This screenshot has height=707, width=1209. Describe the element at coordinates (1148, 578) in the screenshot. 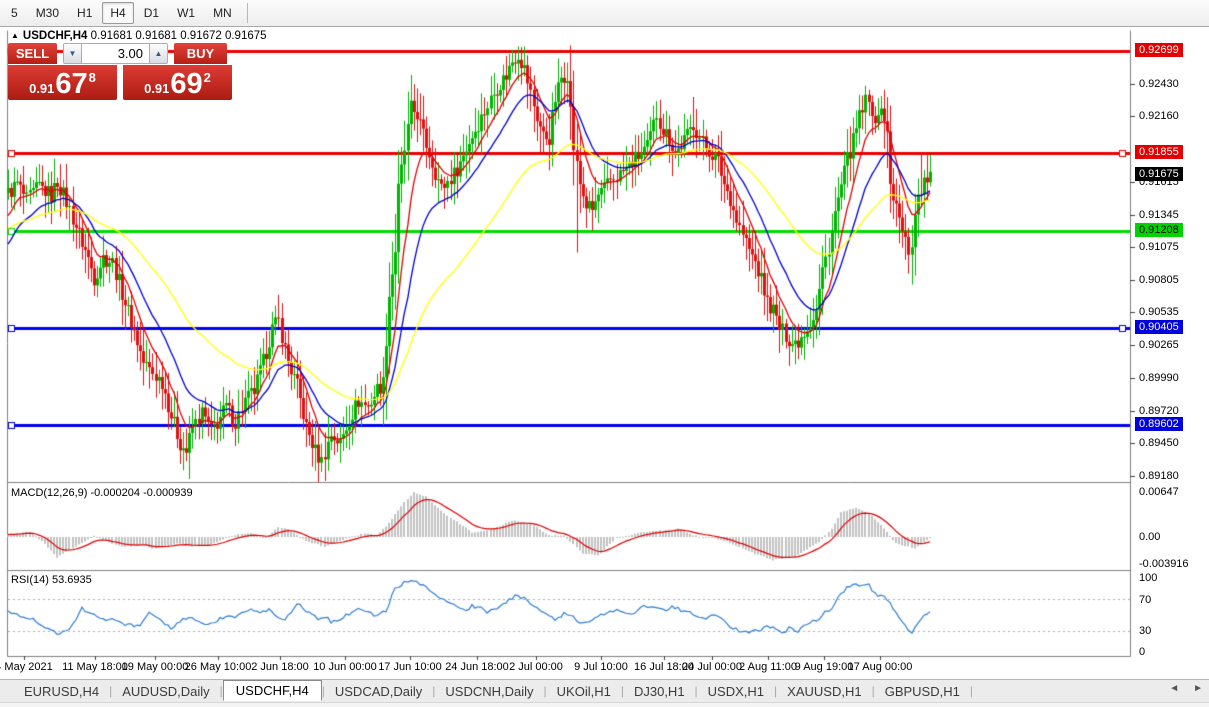

I see `indicator-tick-label: 100` at that location.